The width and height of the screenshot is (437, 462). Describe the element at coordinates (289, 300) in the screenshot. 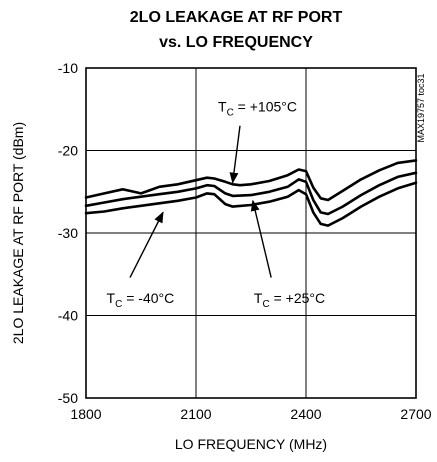

I see `annotation-label-25c: TC = +25°C` at that location.